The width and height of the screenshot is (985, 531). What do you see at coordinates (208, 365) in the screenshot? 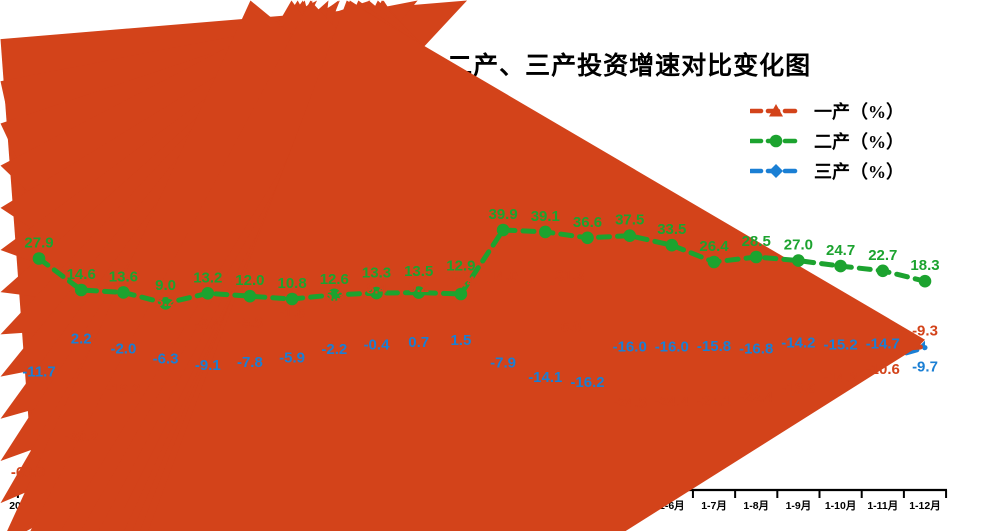
I see `svg-text: -9.1` at bounding box center [208, 365].